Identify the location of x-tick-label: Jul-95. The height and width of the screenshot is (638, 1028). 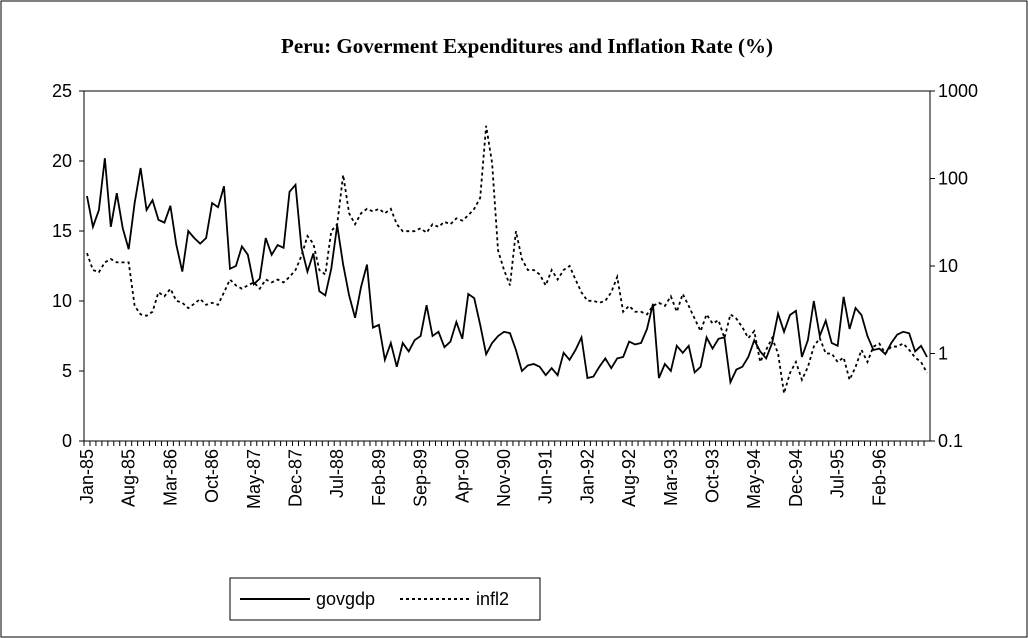
(838, 473).